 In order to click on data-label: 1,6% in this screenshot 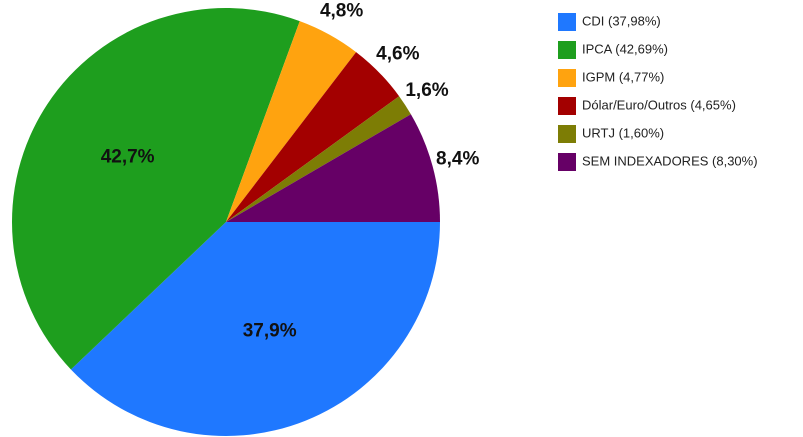, I will do `click(426, 90)`.